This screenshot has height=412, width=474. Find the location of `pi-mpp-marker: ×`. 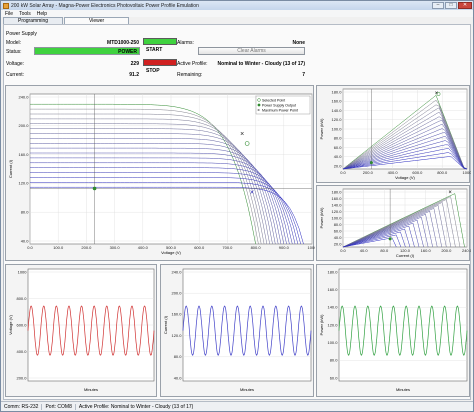

pi-mpp-marker: × is located at coordinates (450, 193).